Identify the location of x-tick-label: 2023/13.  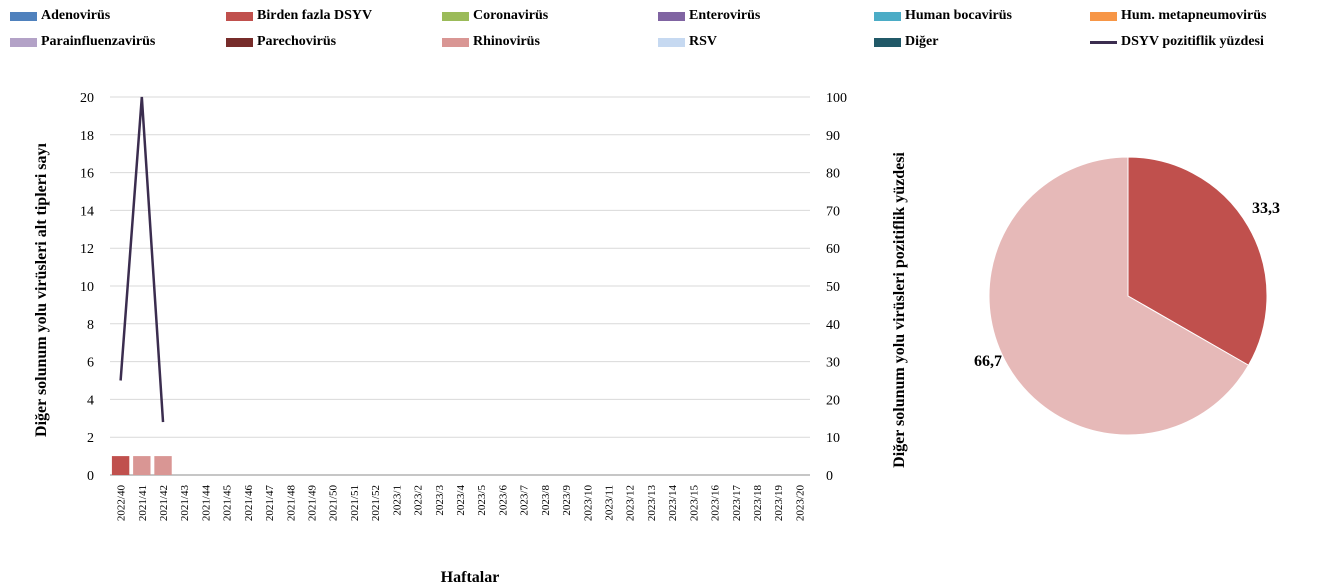
(652, 503).